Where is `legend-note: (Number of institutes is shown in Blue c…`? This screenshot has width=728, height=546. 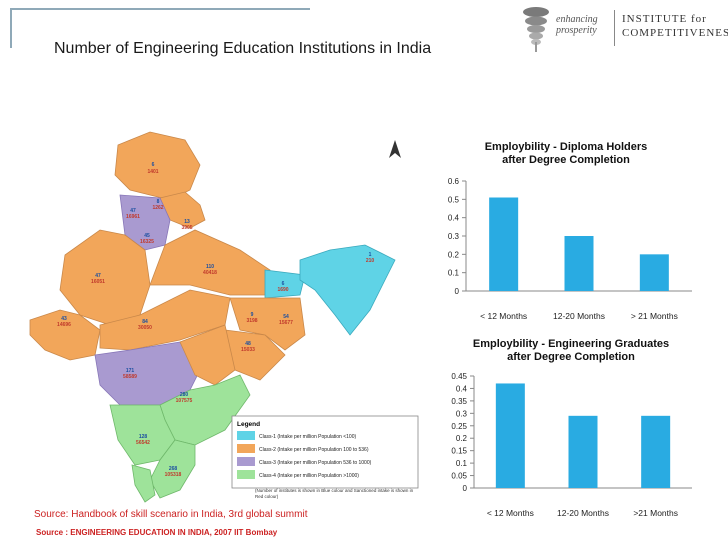
legend-note: (Number of institutes is shown in Blue c… is located at coordinates (334, 493).